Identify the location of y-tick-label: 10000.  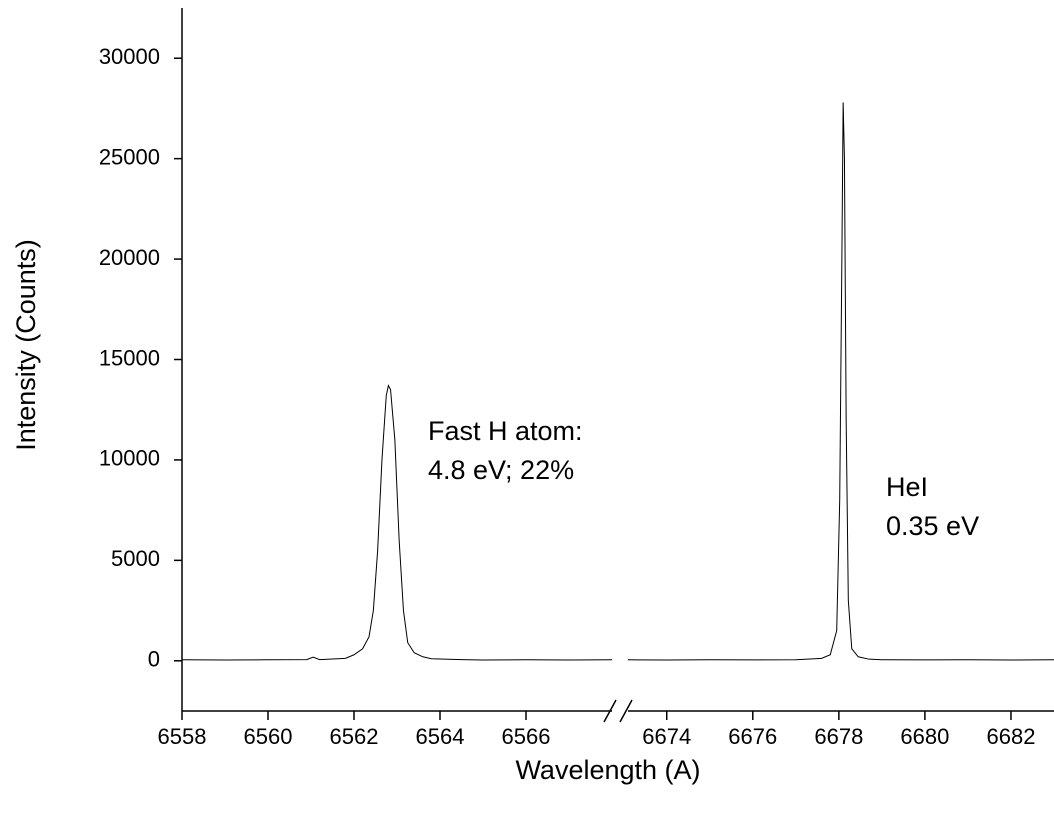
(129, 458).